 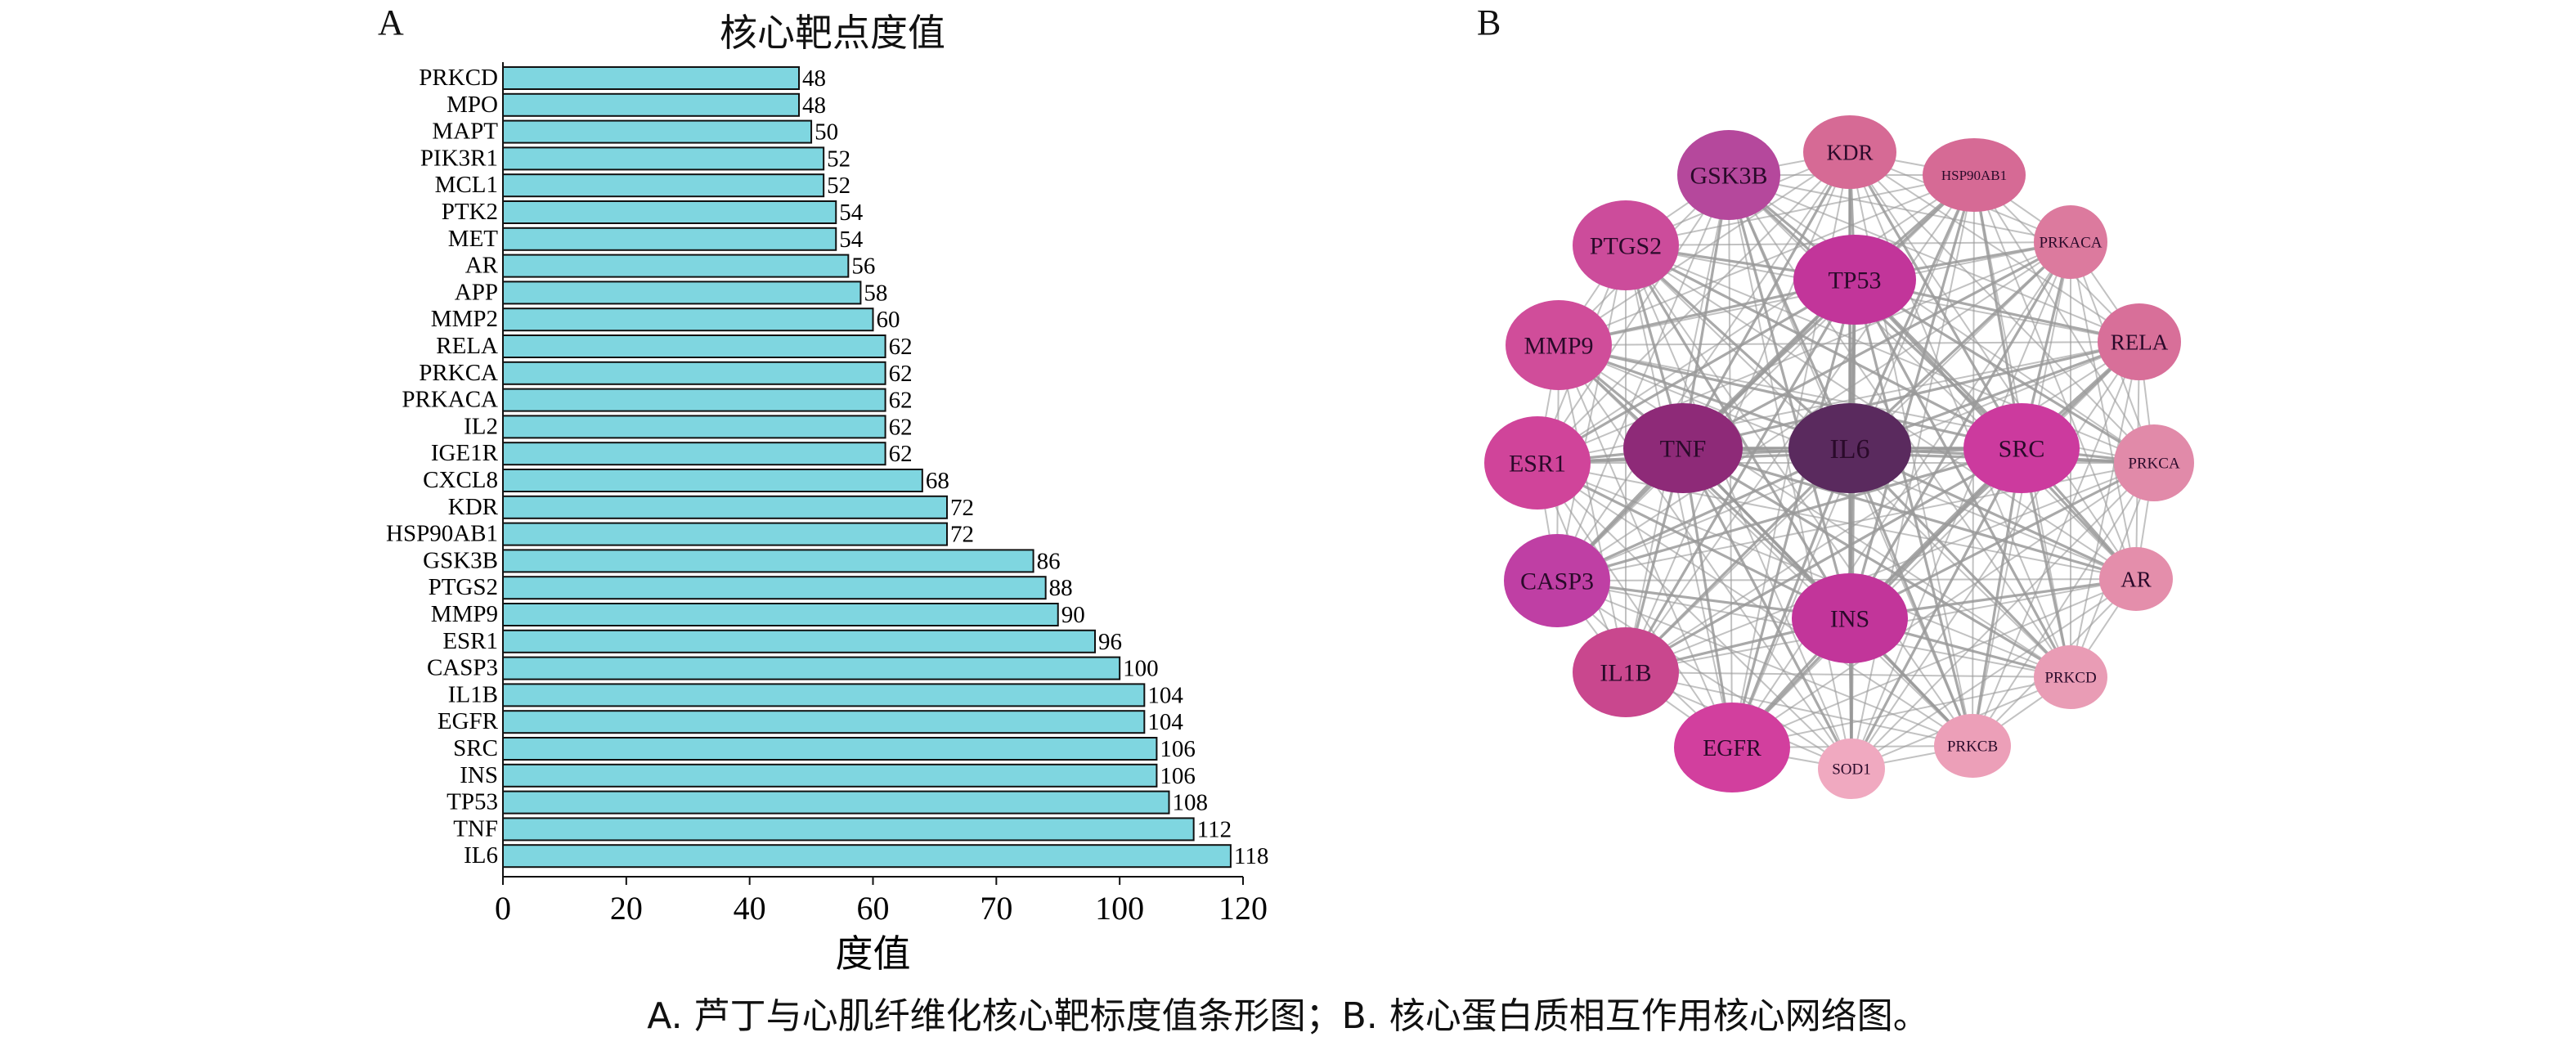 What do you see at coordinates (799, 641) in the screenshot?
I see `bar-ESR1` at bounding box center [799, 641].